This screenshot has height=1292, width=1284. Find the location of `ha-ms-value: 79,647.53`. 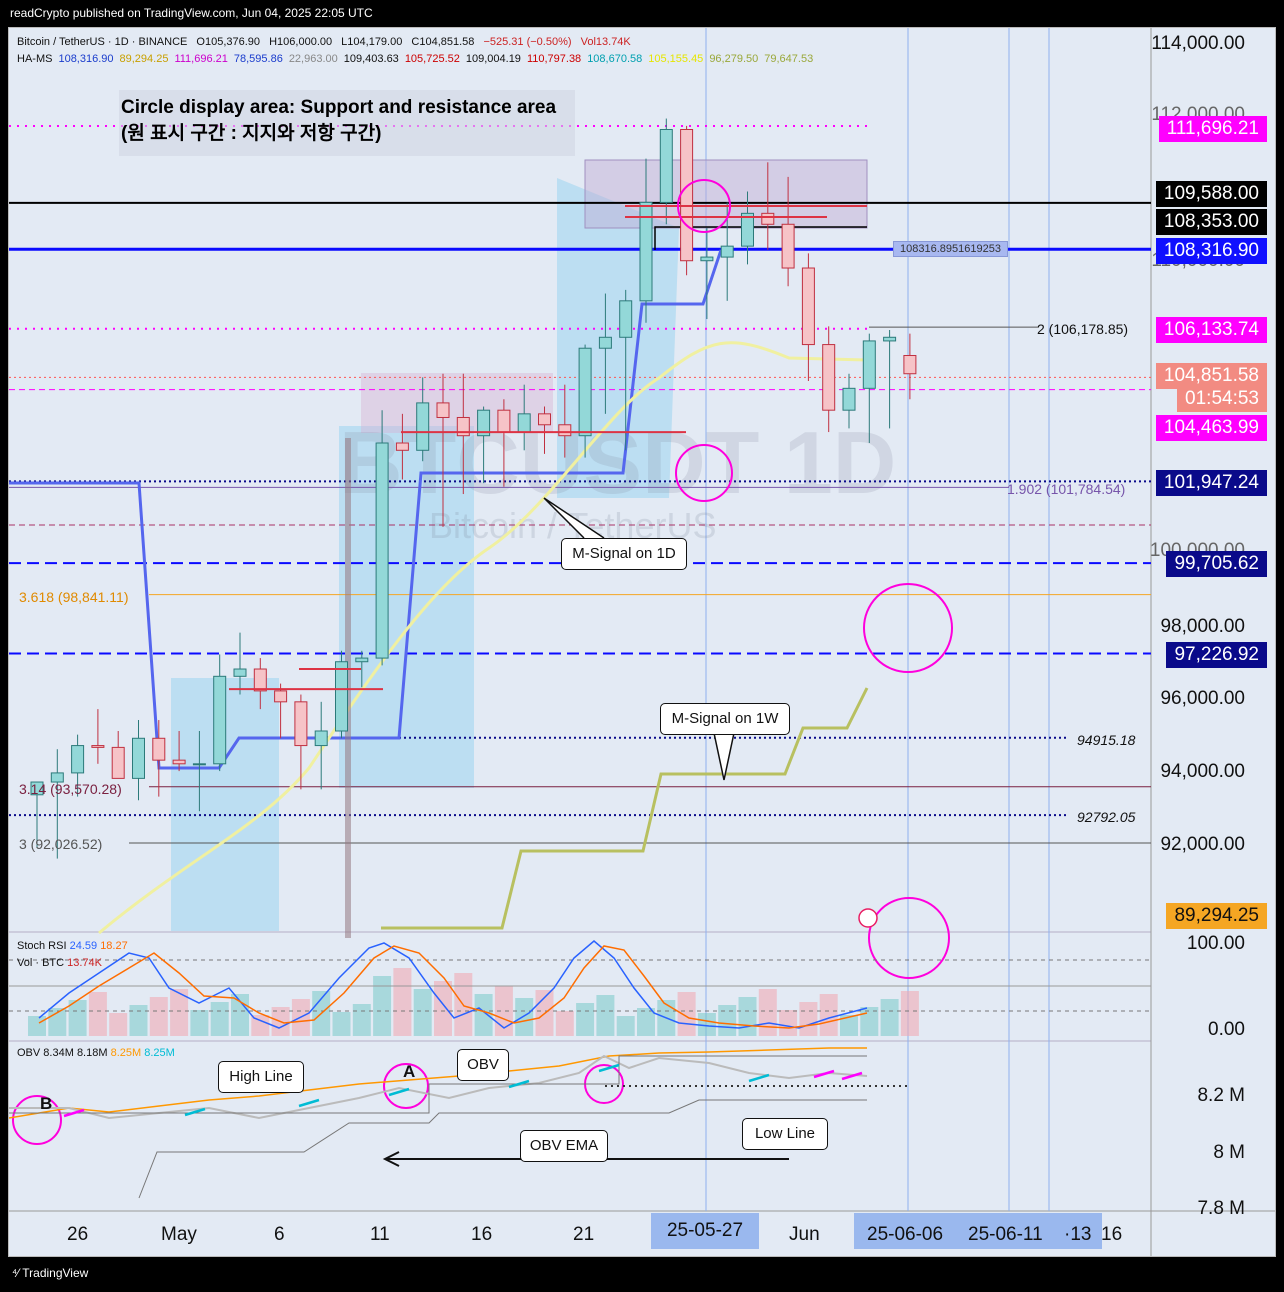

ha-ms-value: 79,647.53 is located at coordinates (789, 59).